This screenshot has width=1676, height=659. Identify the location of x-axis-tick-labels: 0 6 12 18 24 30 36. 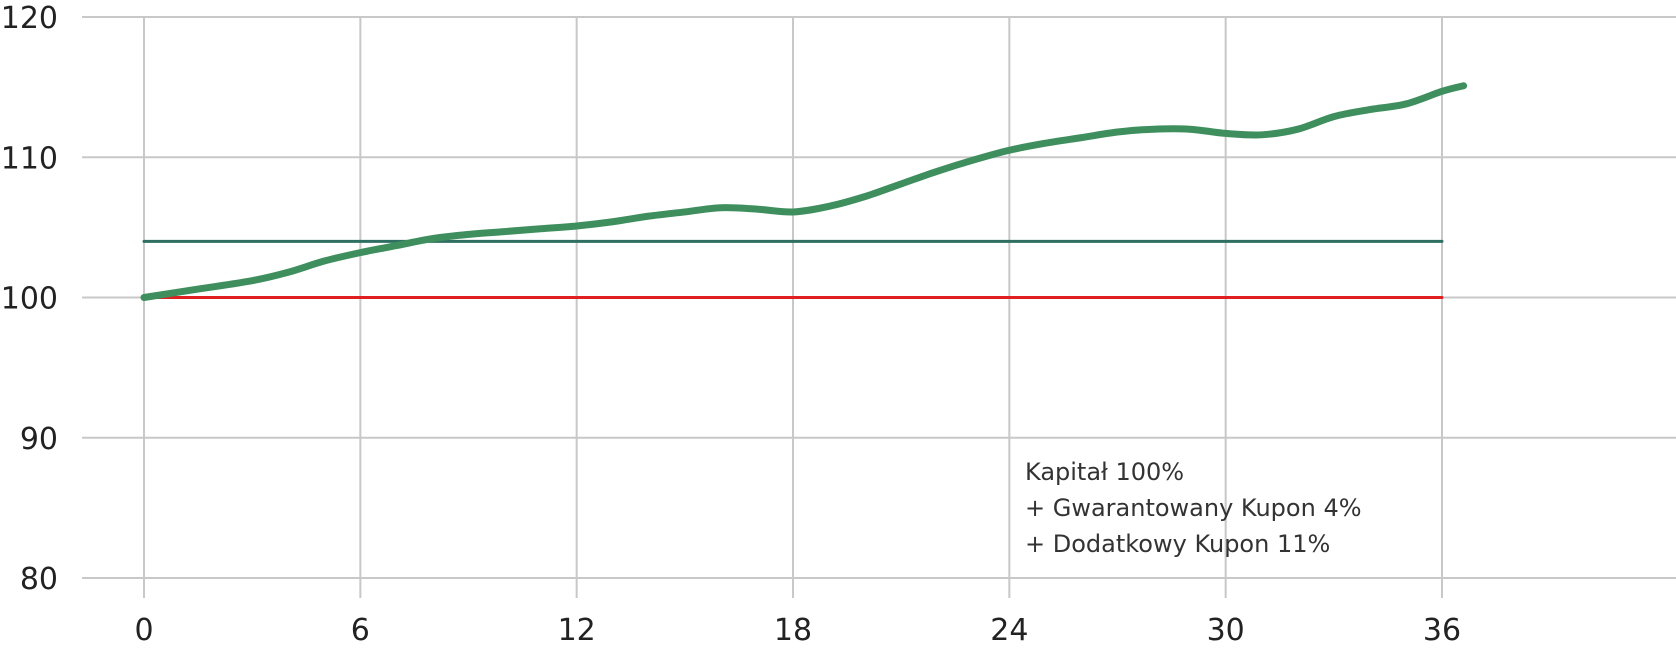
(797, 630).